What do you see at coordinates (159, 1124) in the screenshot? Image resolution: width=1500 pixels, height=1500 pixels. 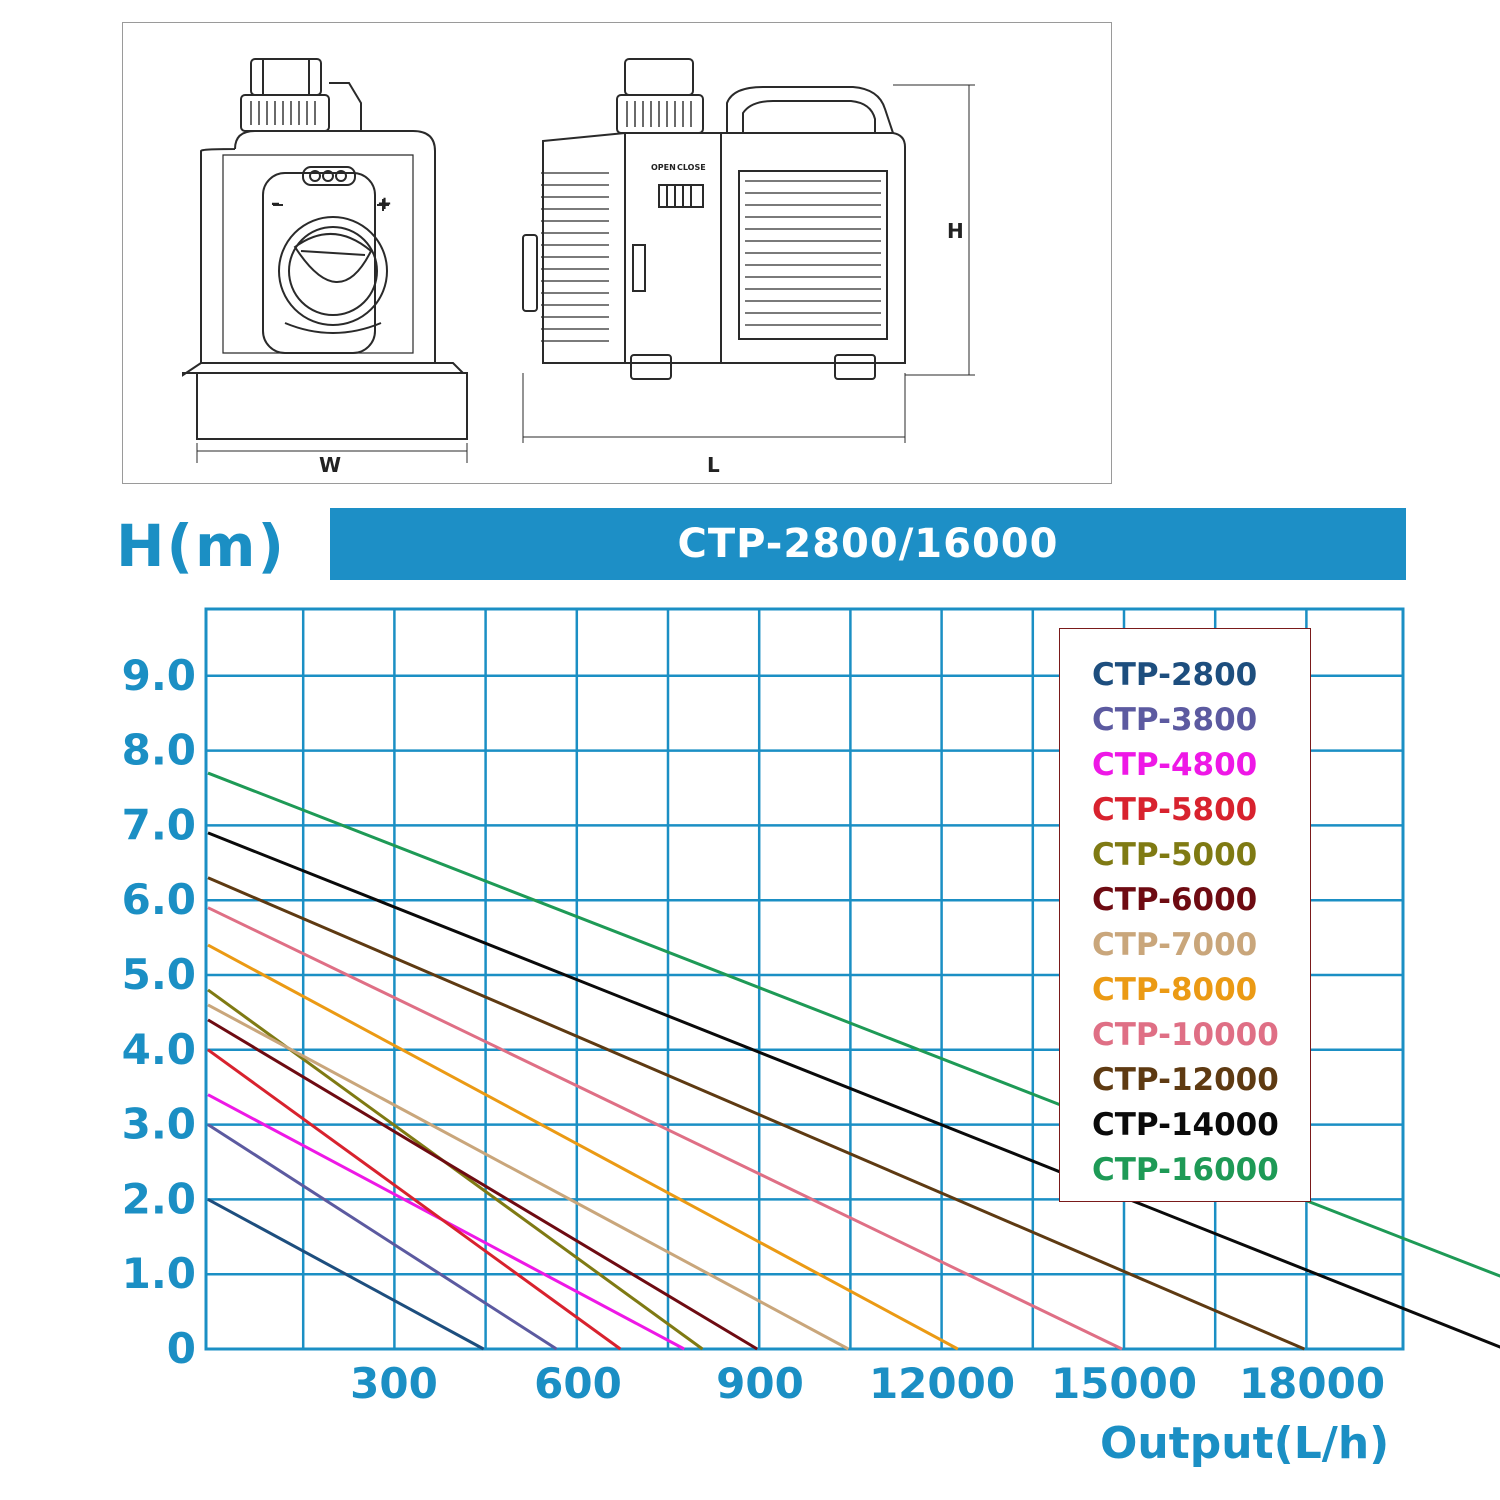 I see `y-tick-label: 3.0` at bounding box center [159, 1124].